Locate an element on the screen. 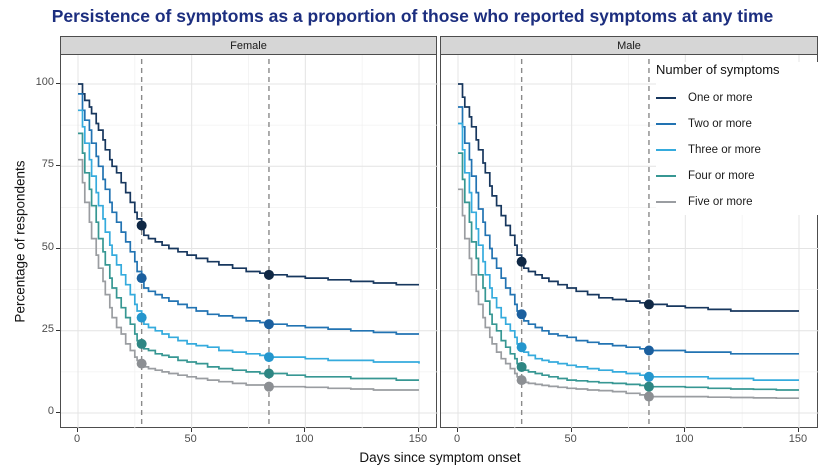 This screenshot has height=472, width=825. legend-item-label: Five or more is located at coordinates (720, 202).